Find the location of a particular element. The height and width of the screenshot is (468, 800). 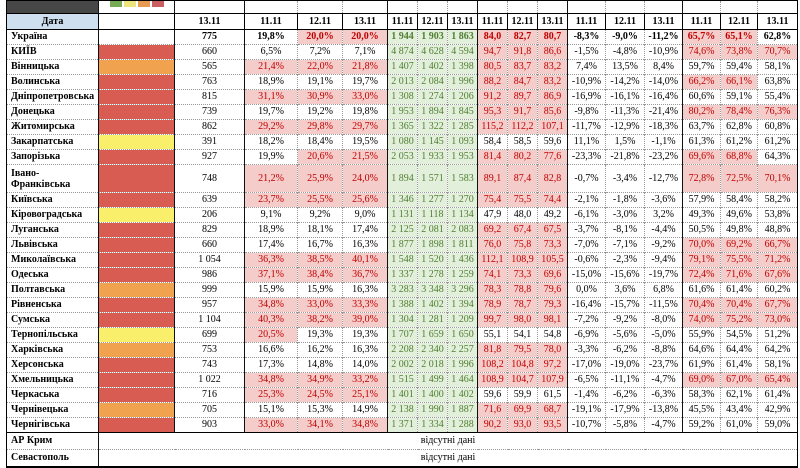

region-cell: Одеська is located at coordinates (52, 275).